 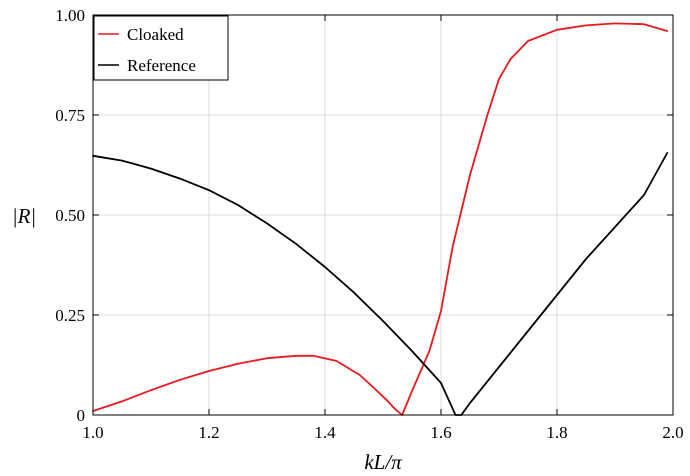 I want to click on y-tick-labels: 0 0.25 0.50 0.75 1.00, so click(x=70, y=215).